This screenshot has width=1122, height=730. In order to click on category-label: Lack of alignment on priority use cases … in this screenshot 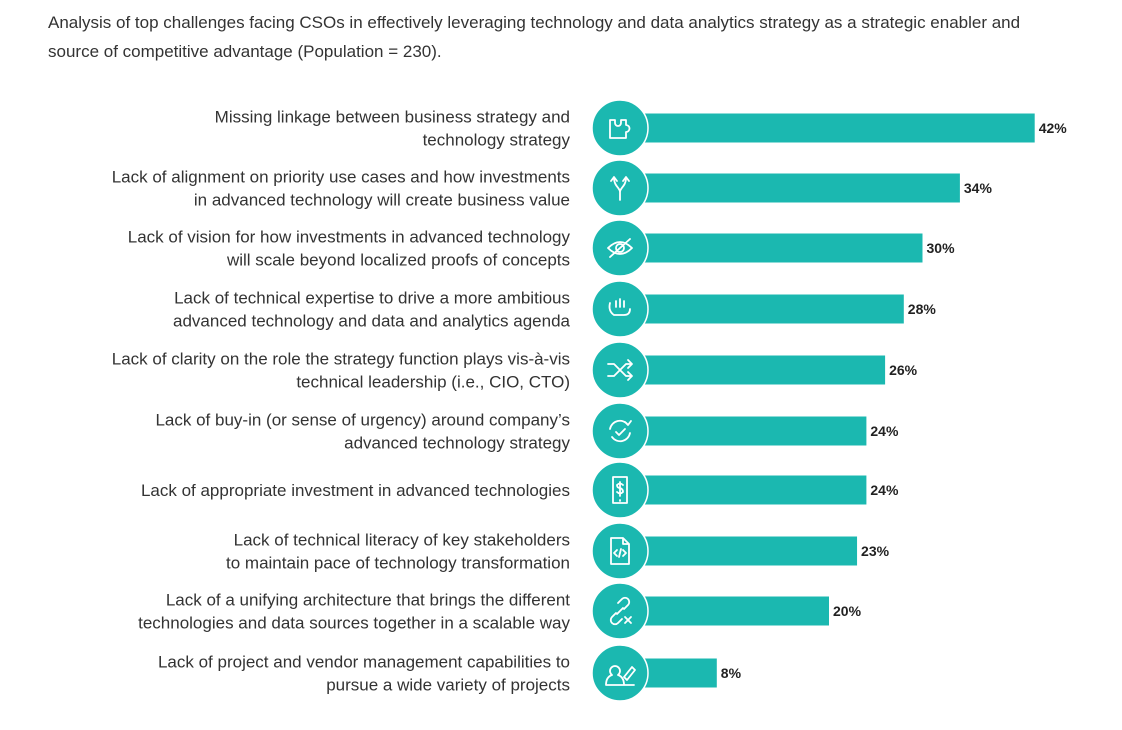, I will do `click(341, 177)`.